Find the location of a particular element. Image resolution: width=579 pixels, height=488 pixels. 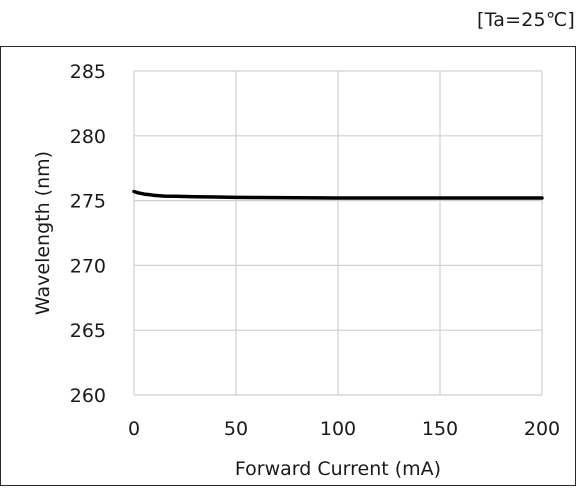

y-tick-label: 265 is located at coordinates (88, 331).